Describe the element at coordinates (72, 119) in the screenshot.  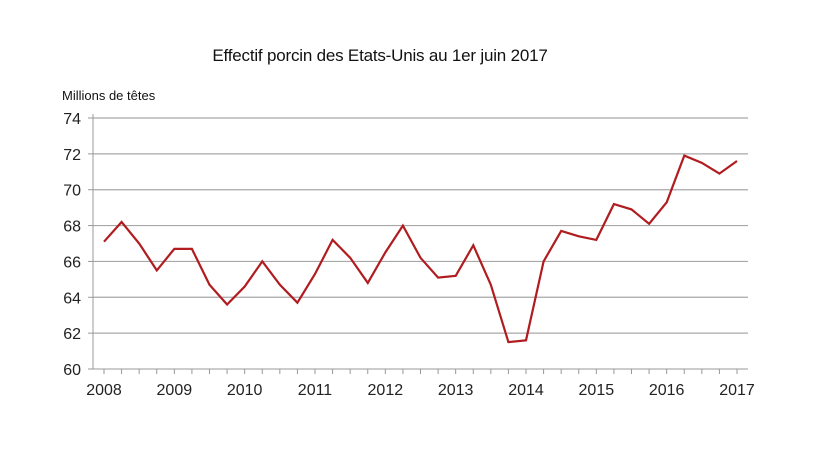
I see `y-tick-label: 74` at that location.